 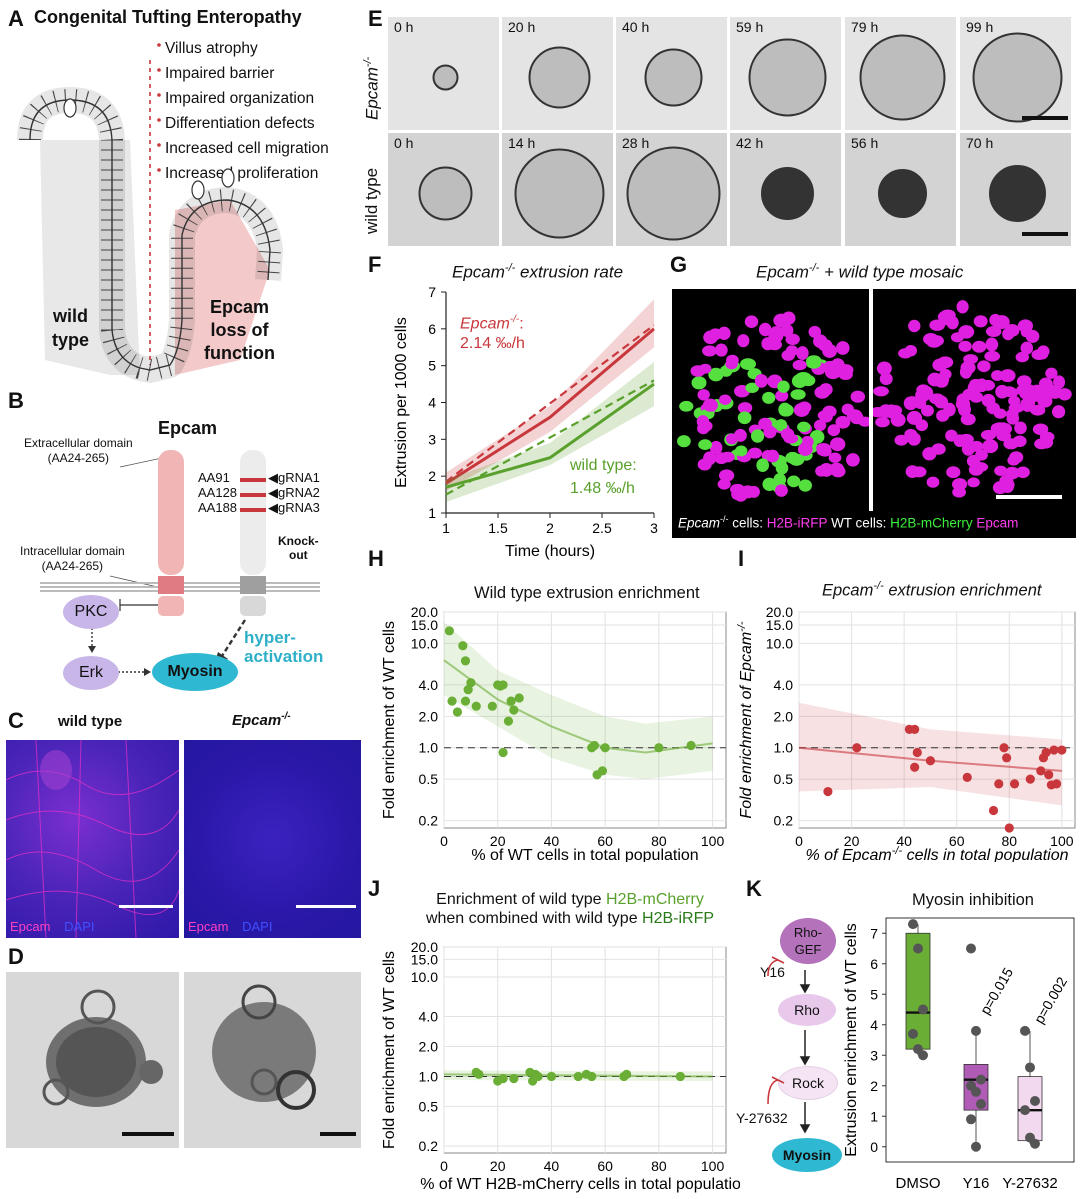 I want to click on y-tick-label: 1.0, so click(x=784, y=748).